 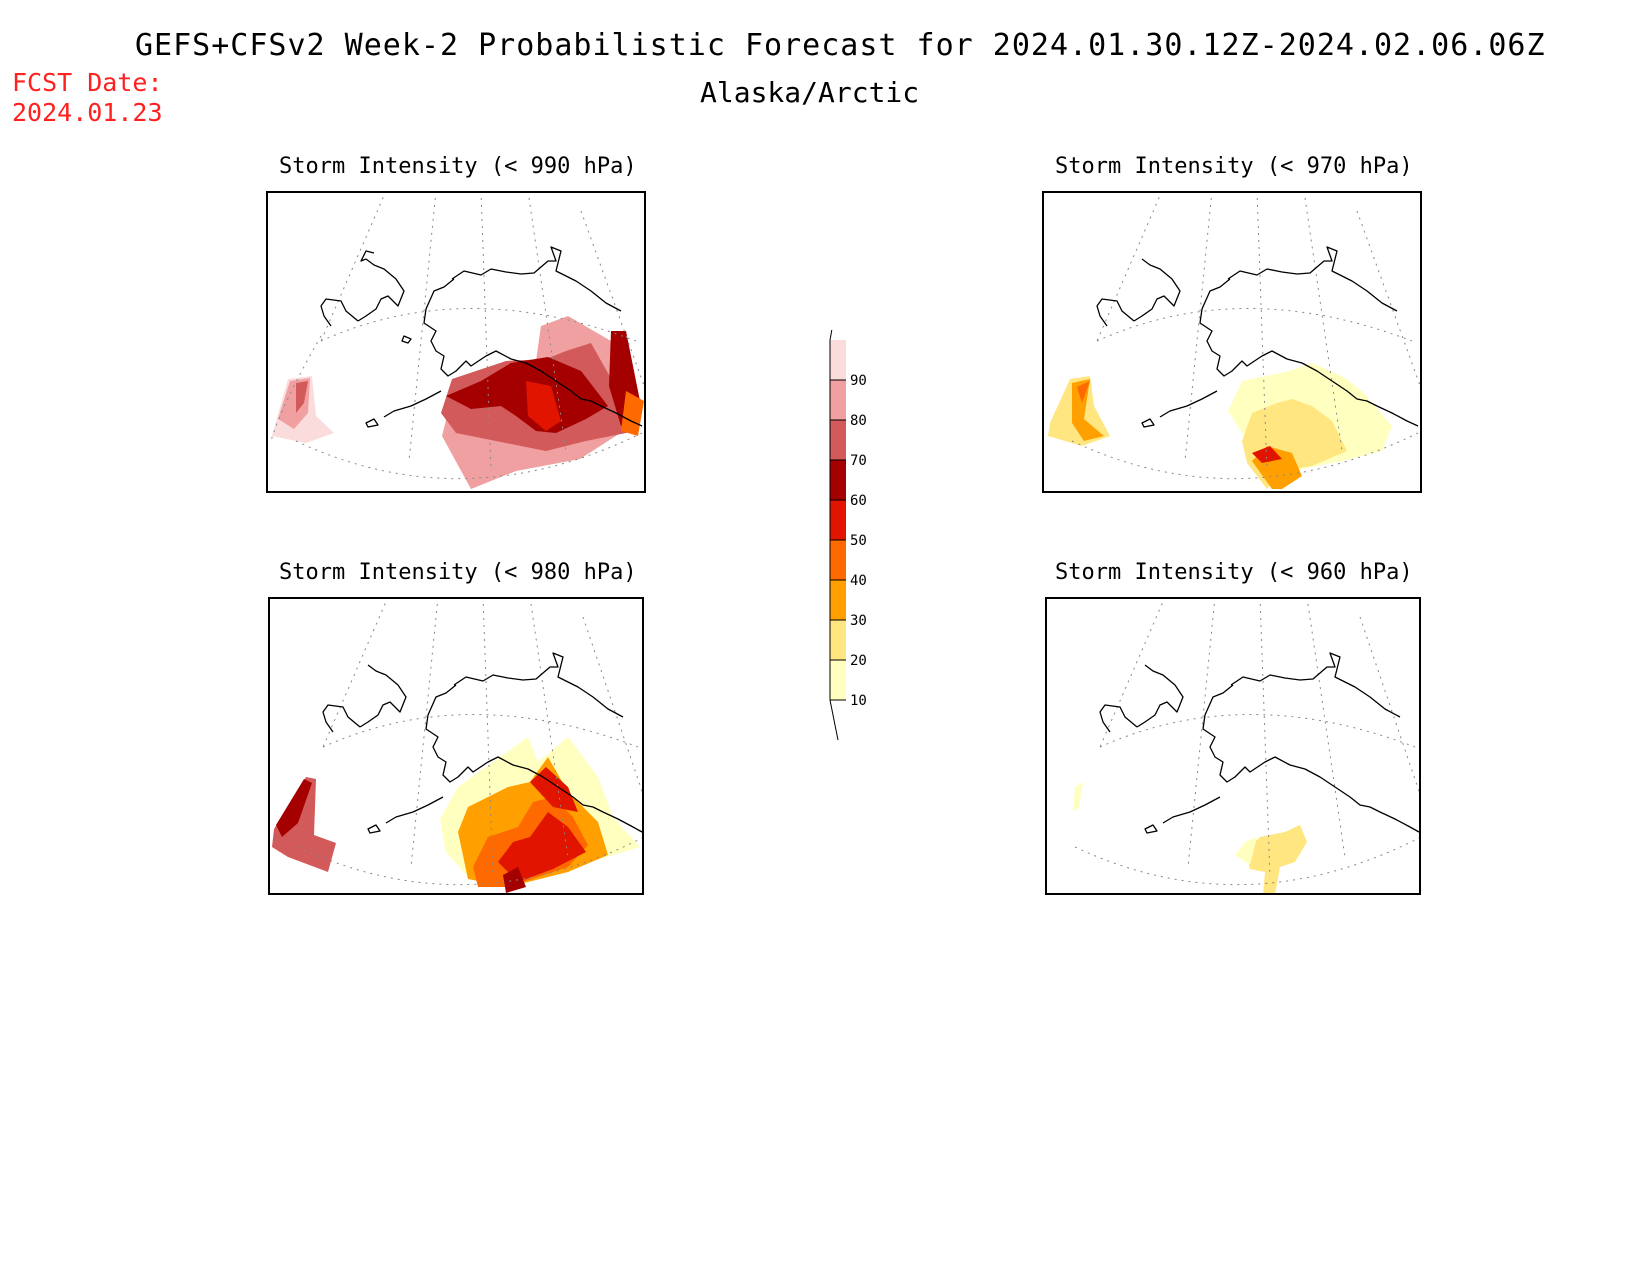 I want to click on legend-label-50: 50, so click(x=858, y=541).